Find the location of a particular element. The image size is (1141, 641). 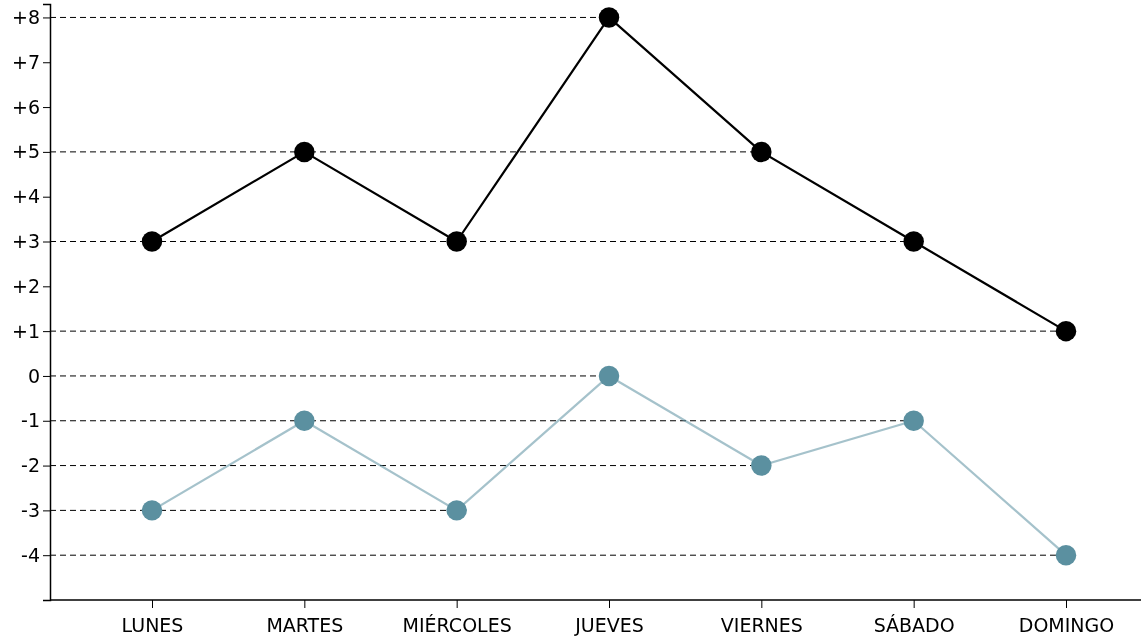

y-tick-label: +1 is located at coordinates (25, 330).